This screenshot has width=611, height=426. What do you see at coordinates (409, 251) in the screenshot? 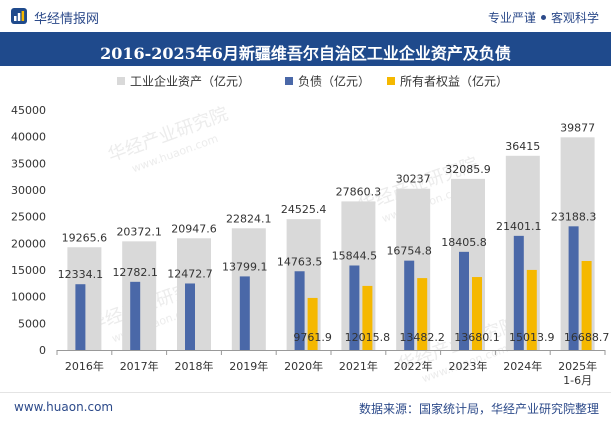
I see `label-liabilities: 16754.8` at bounding box center [409, 251].